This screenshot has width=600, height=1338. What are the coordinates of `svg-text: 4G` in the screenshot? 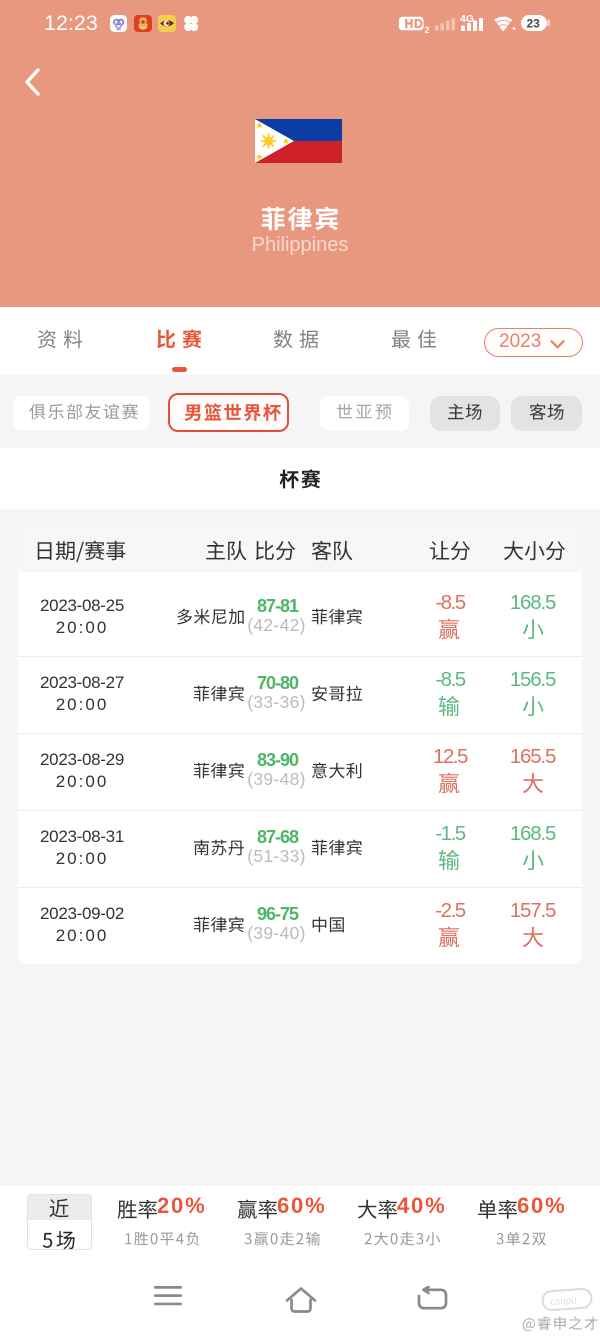 It's located at (467, 19).